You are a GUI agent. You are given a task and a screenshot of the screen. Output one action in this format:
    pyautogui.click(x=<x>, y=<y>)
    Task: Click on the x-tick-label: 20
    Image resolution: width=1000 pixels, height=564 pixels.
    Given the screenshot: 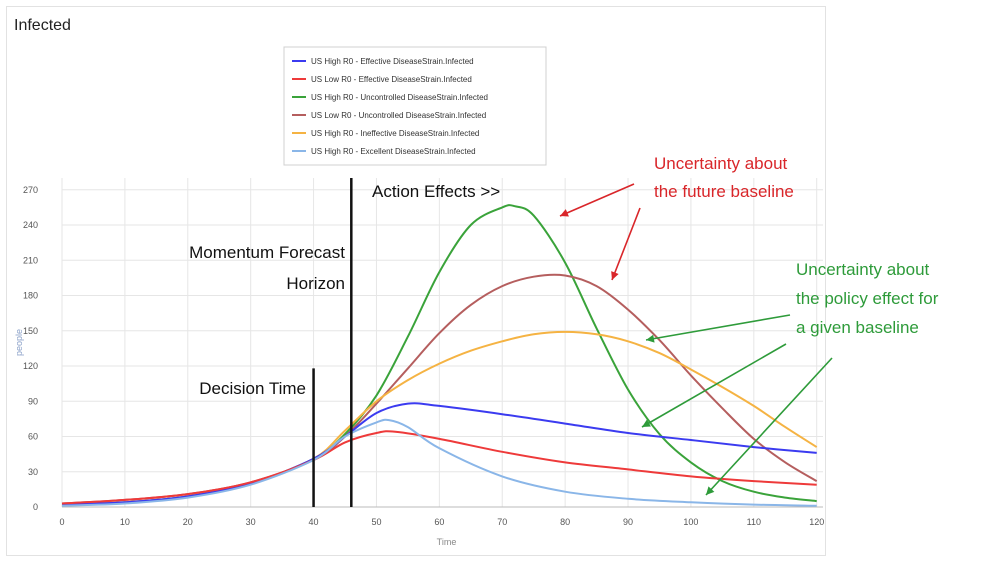 What is the action you would take?
    pyautogui.click(x=188, y=522)
    